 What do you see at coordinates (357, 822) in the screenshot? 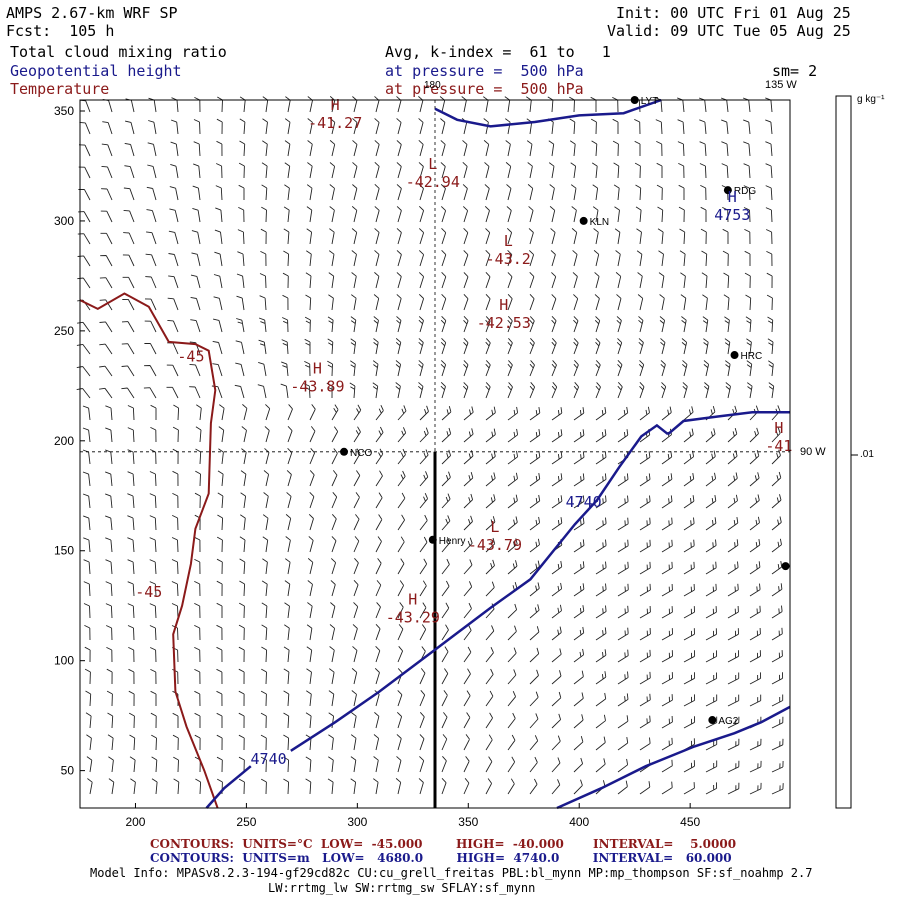
I see `x-tick-label: 300` at bounding box center [357, 822].